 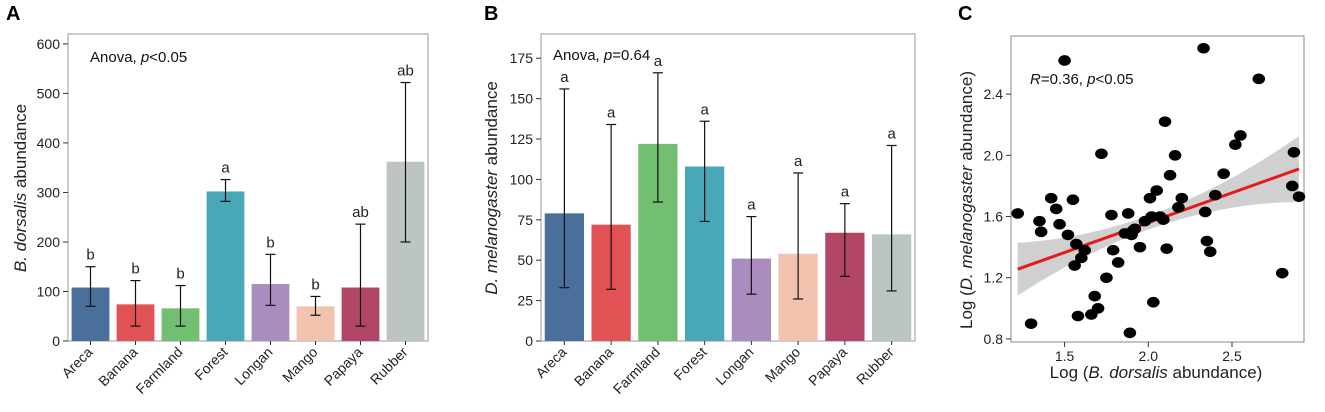 I want to click on x-ticks-c: 1.5 2.0 2.5, so click(x=1148, y=353).